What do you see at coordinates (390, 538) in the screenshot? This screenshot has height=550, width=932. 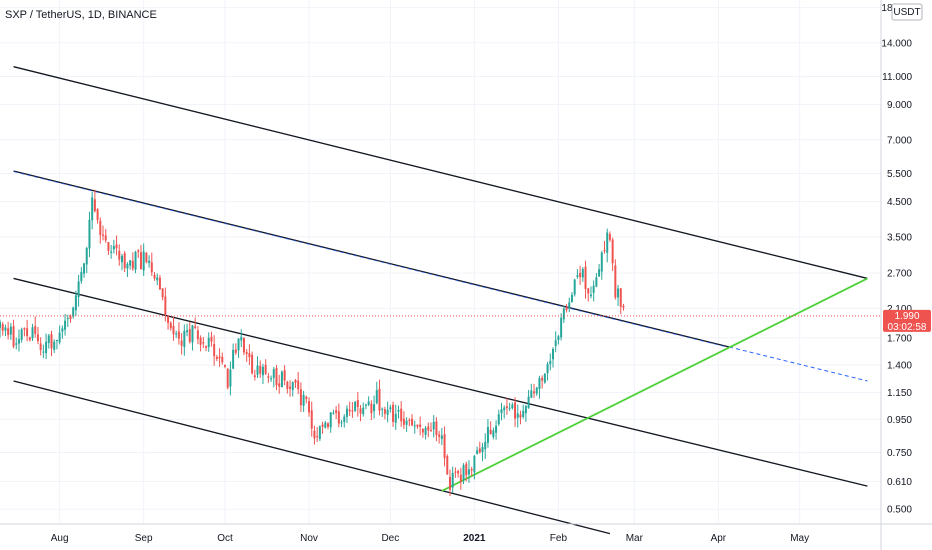 I see `time-tick-label: Dec` at bounding box center [390, 538].